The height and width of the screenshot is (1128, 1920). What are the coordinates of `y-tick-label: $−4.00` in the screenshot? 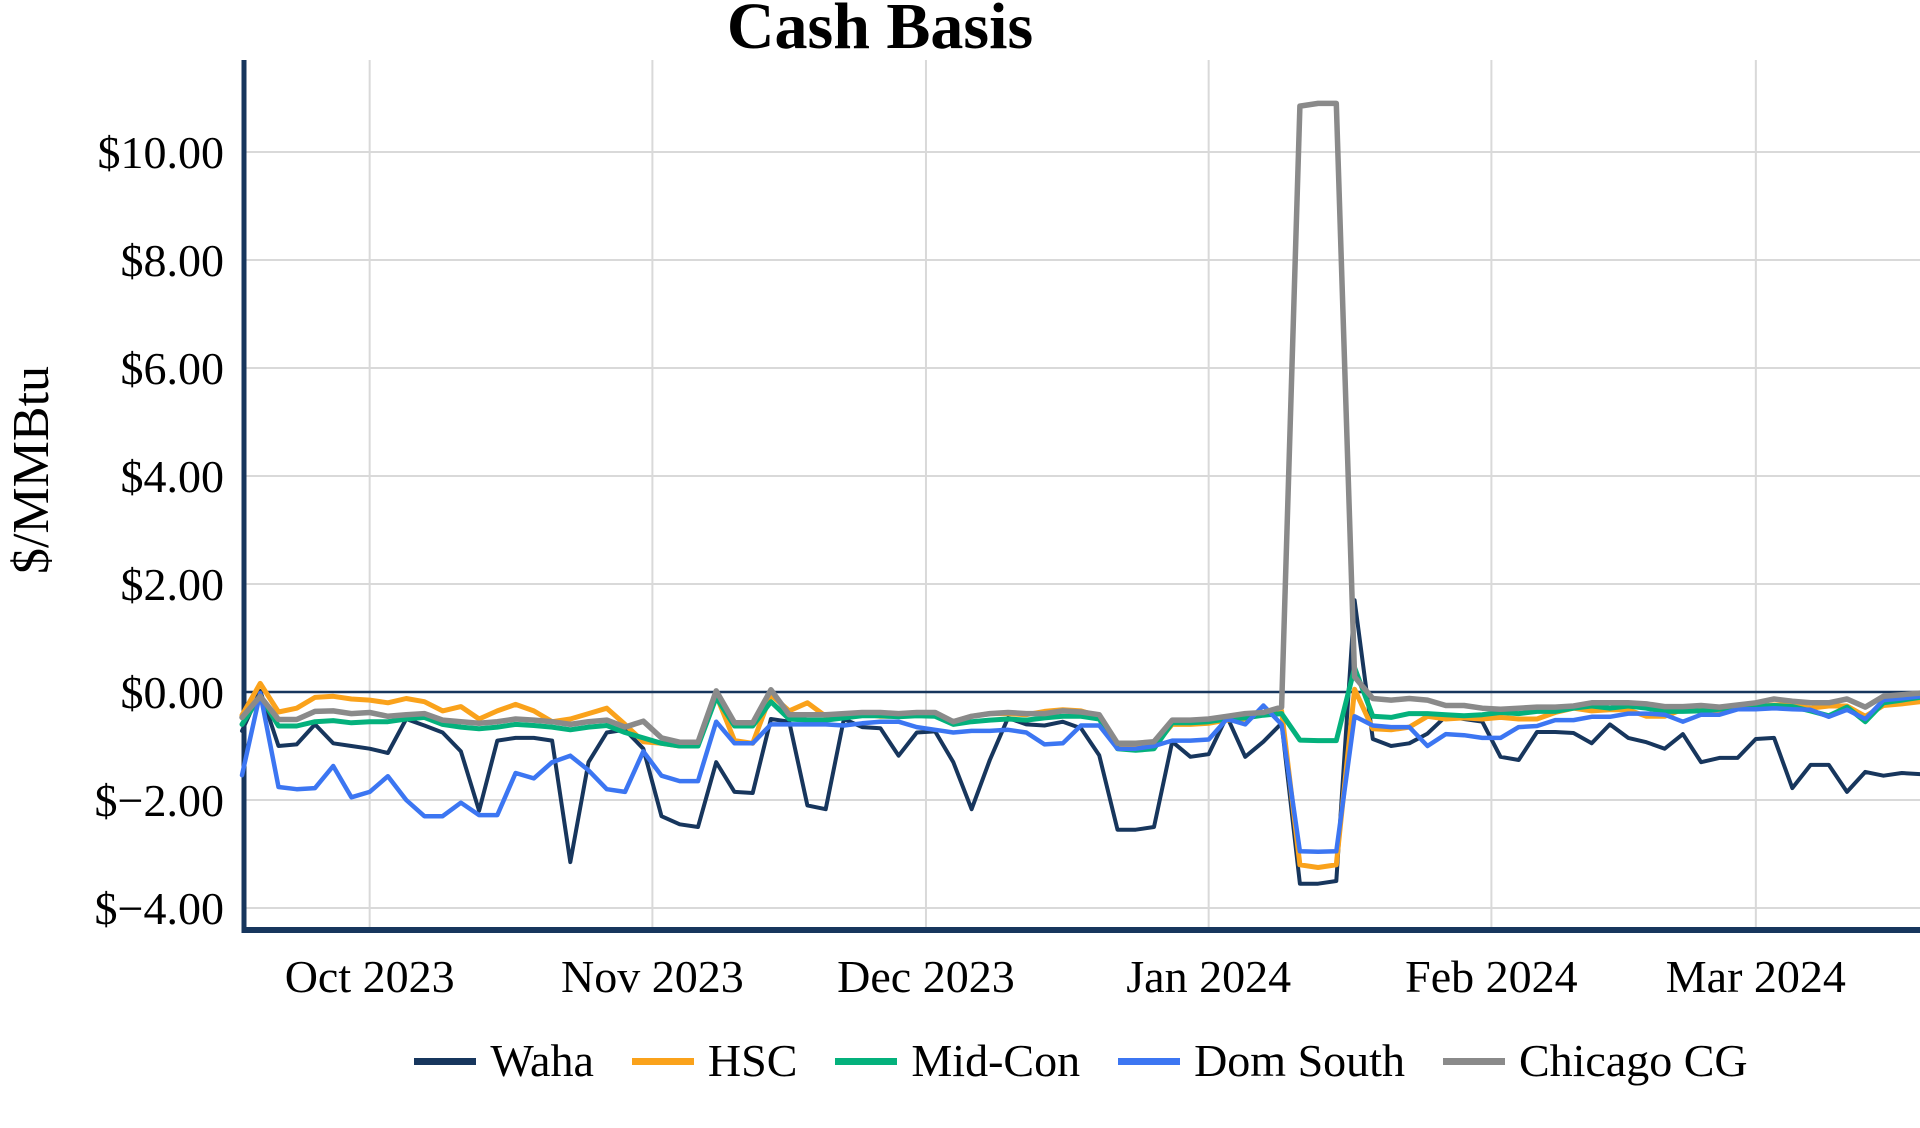 It's located at (159, 908).